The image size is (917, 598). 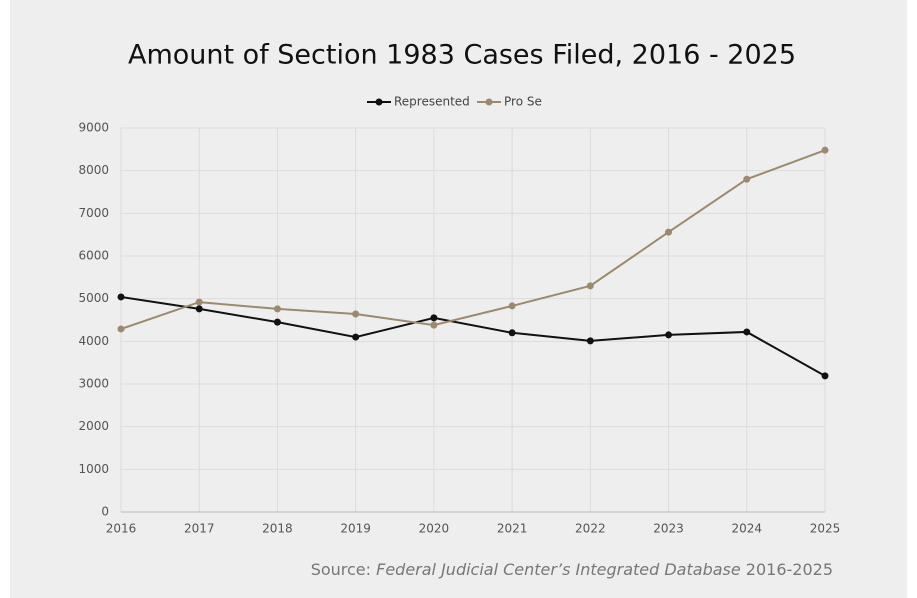 What do you see at coordinates (93, 469) in the screenshot?
I see `y-tick-label: 1000` at bounding box center [93, 469].